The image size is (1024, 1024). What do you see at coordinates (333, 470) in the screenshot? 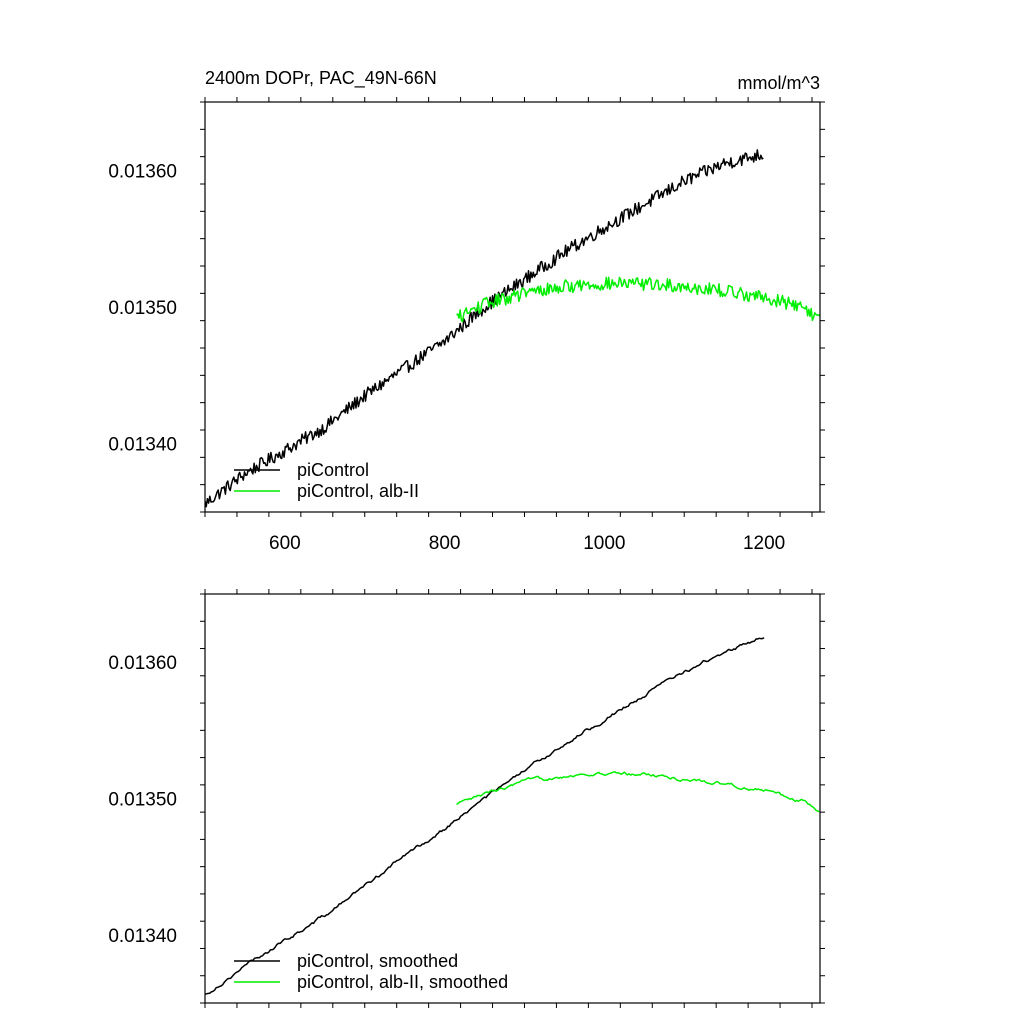
I see `legend-label: piControl` at bounding box center [333, 470].